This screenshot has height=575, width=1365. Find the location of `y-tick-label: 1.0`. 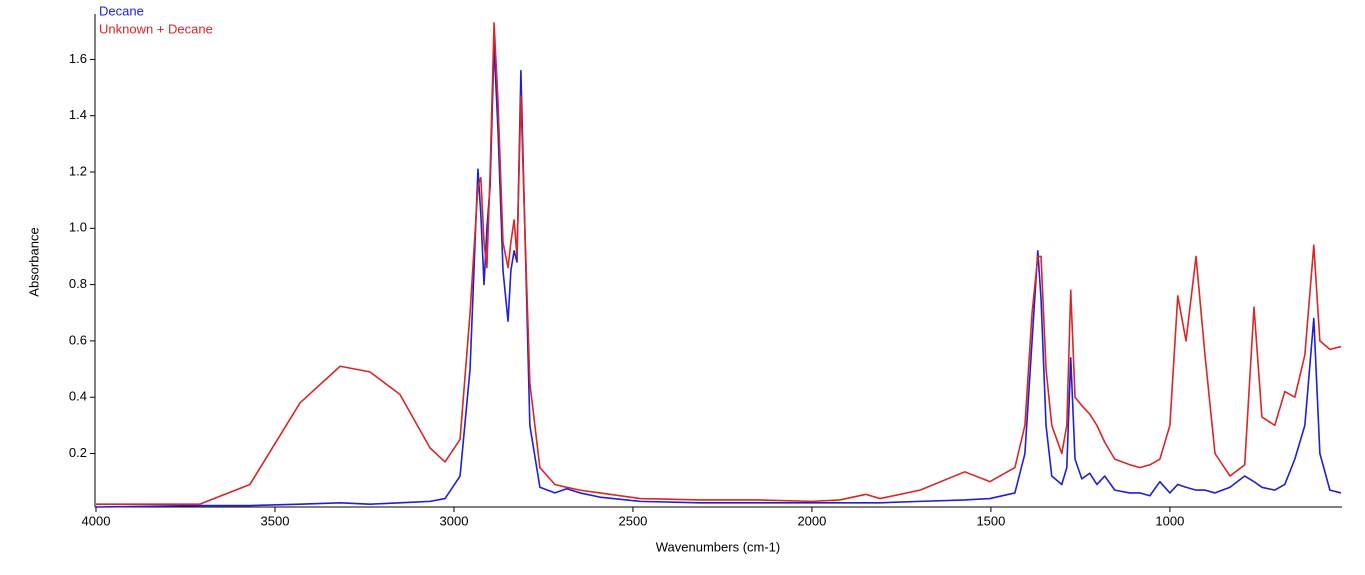

y-tick-label: 1.0 is located at coordinates (78, 227).